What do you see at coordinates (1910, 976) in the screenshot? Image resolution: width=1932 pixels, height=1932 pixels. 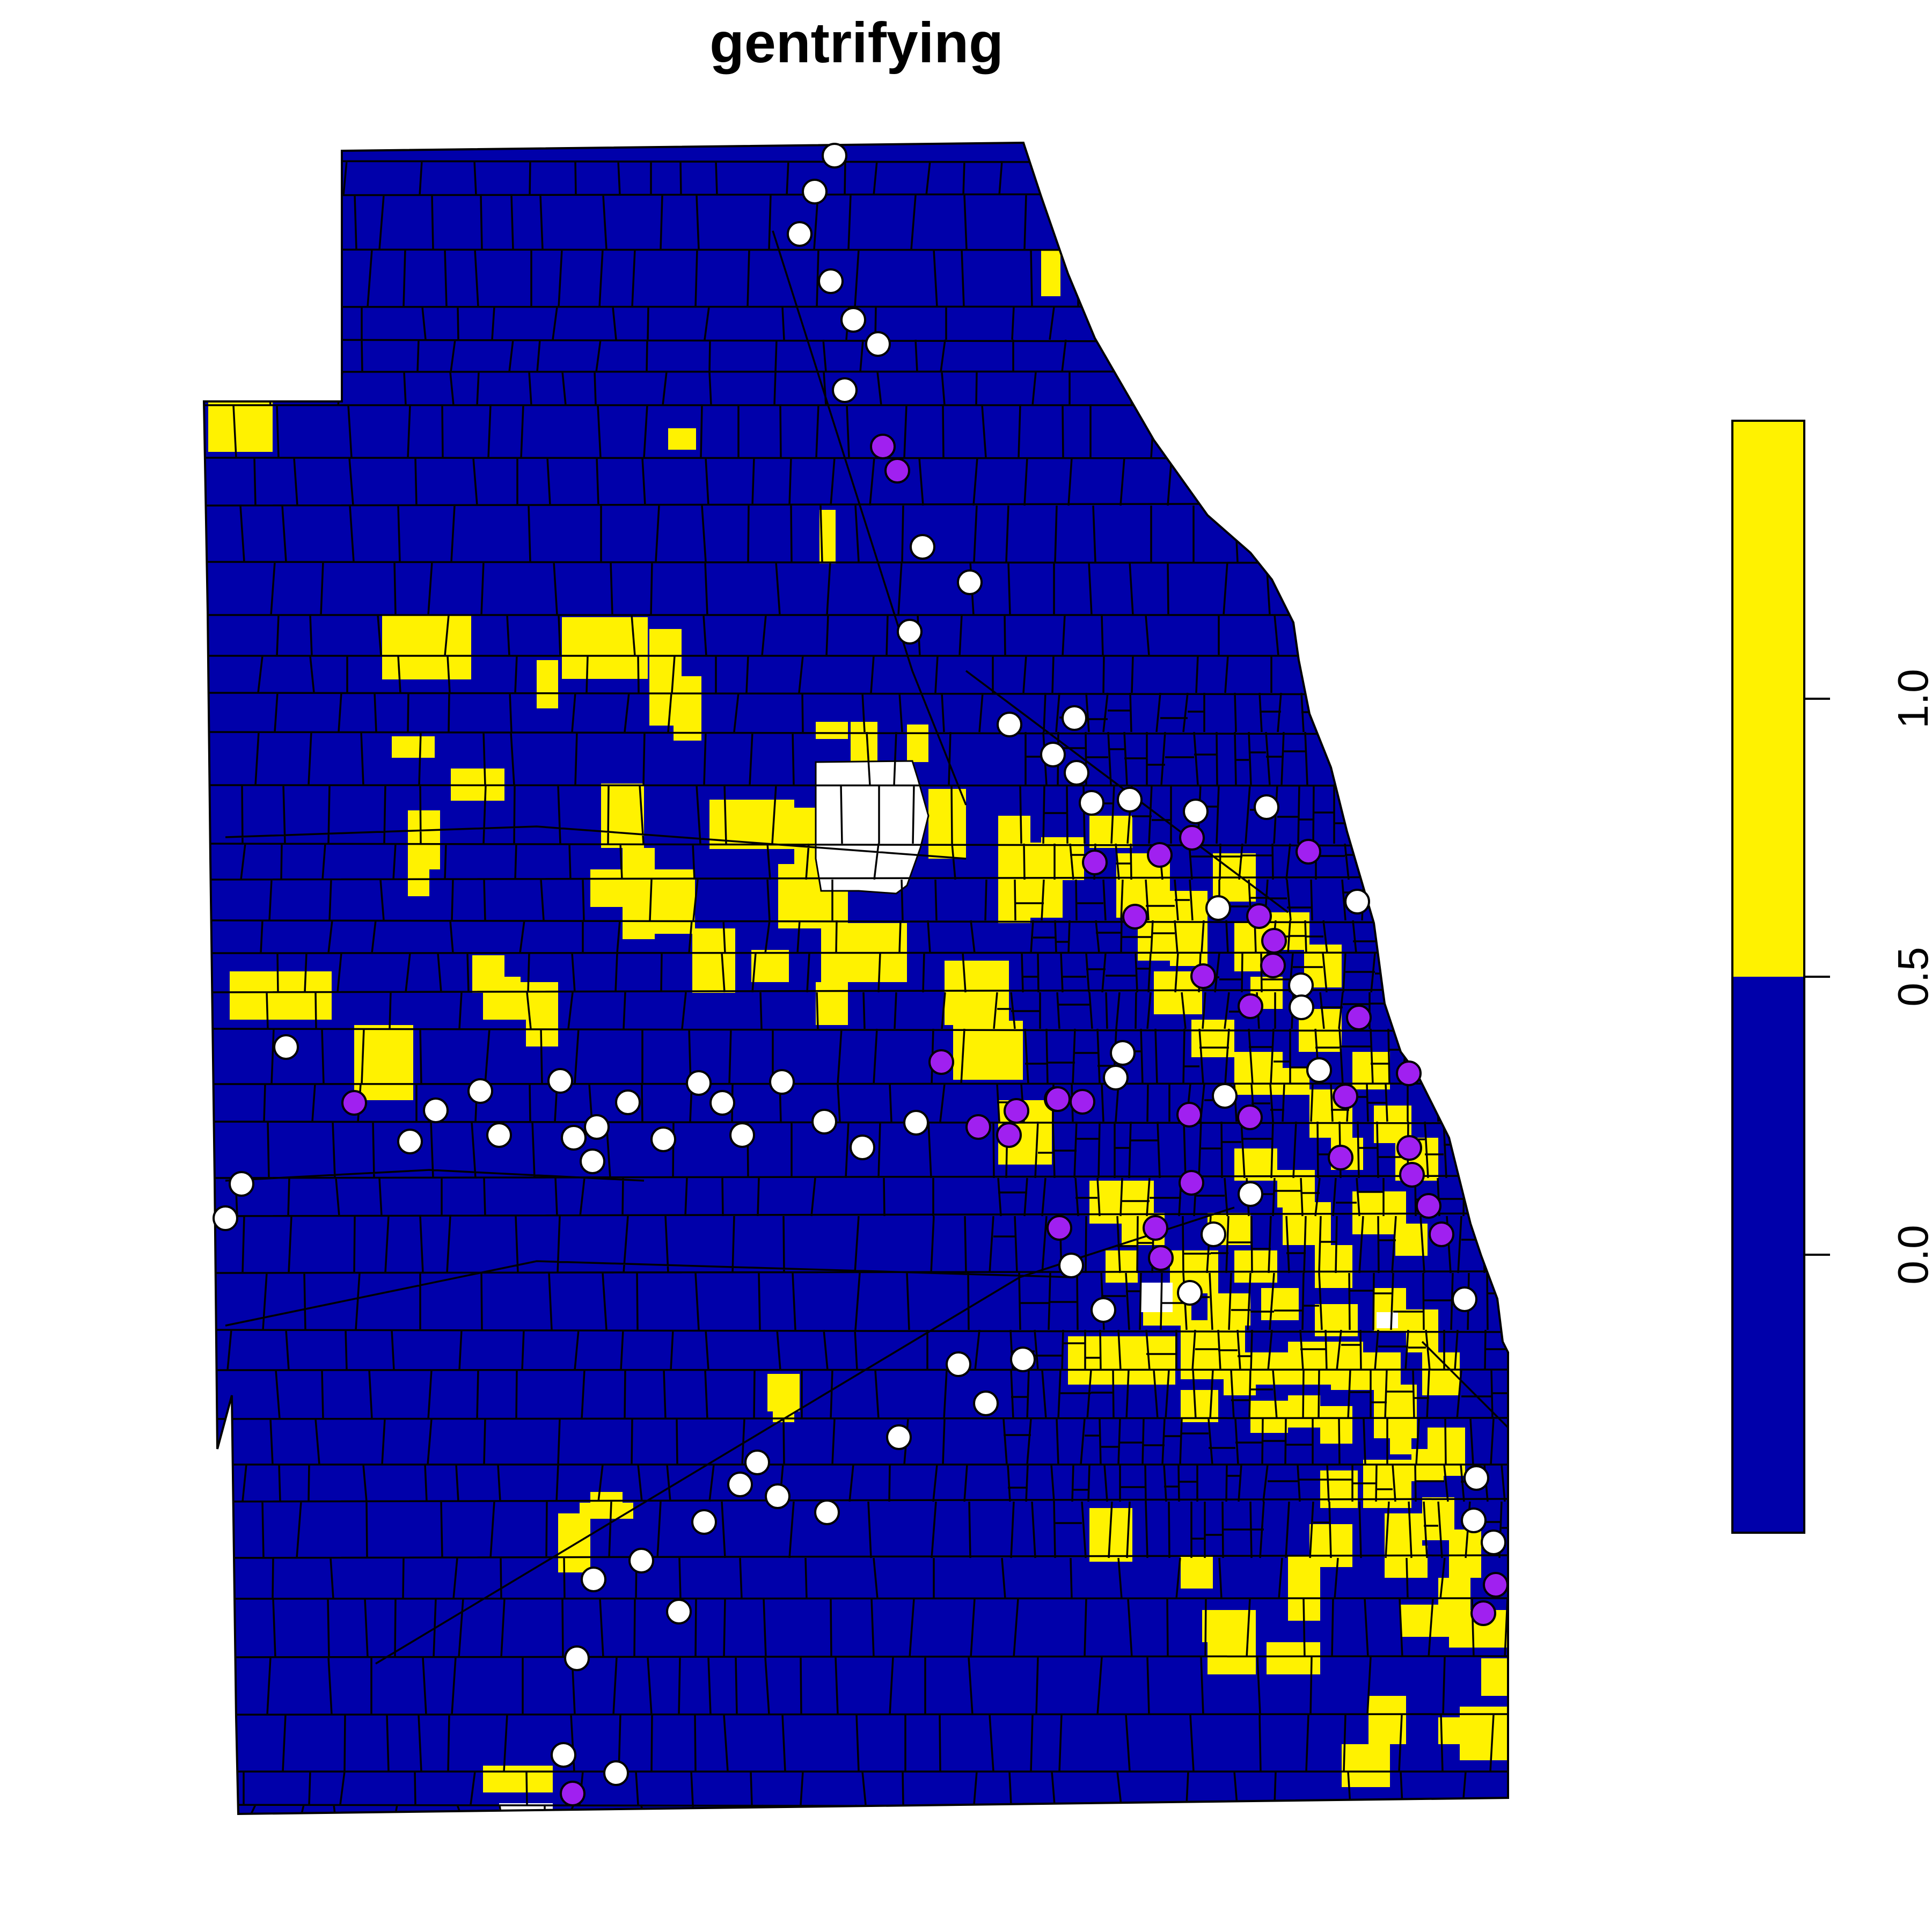 I see `legend-tick-label-1: 0.5` at bounding box center [1910, 976].